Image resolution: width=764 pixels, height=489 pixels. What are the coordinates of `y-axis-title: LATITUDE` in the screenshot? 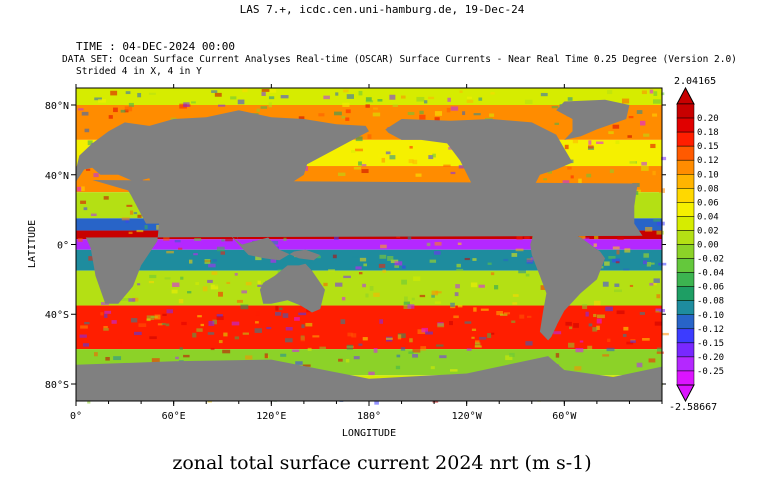 It's located at (32, 244).